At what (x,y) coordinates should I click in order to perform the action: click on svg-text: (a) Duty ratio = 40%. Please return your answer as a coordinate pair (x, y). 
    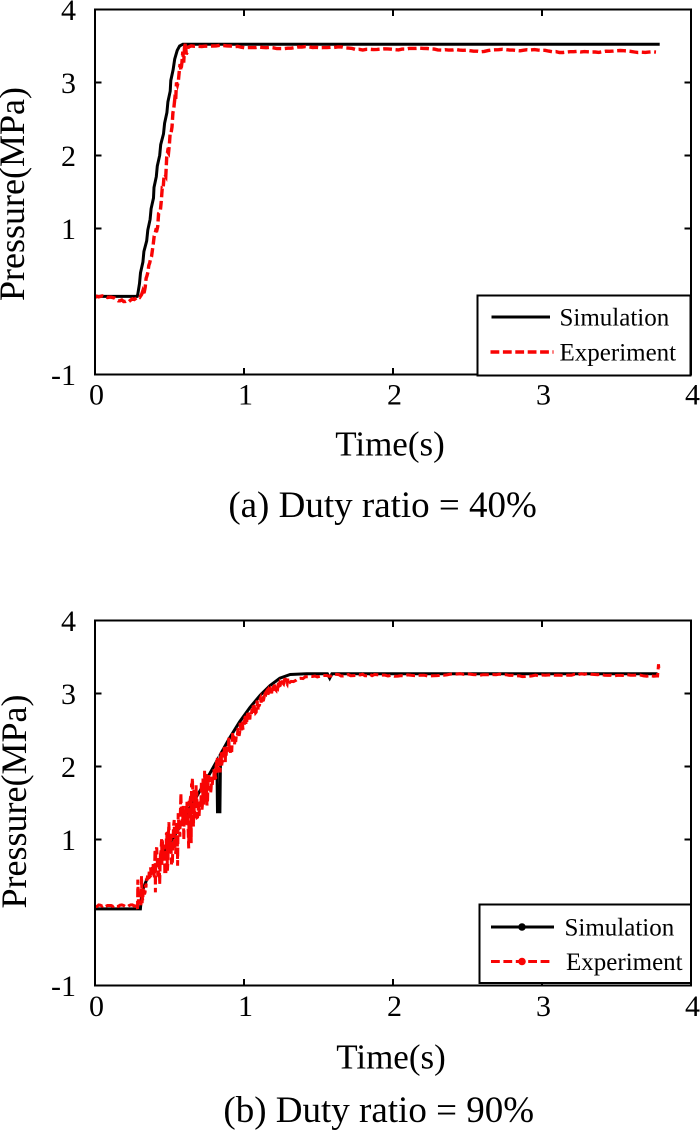
    Looking at the image, I should click on (382, 505).